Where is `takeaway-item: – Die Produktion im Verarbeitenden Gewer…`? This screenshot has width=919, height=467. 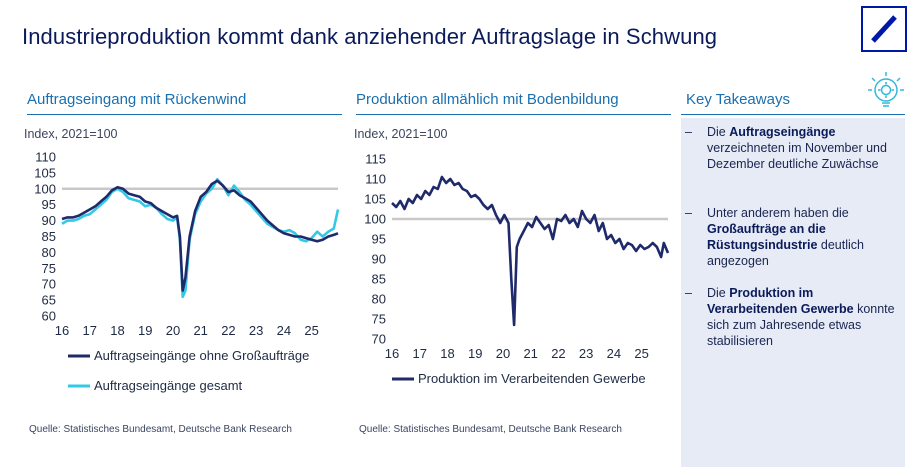
takeaway-item: – Die Produktion im Verarbeitenden Gewer… is located at coordinates (790, 317).